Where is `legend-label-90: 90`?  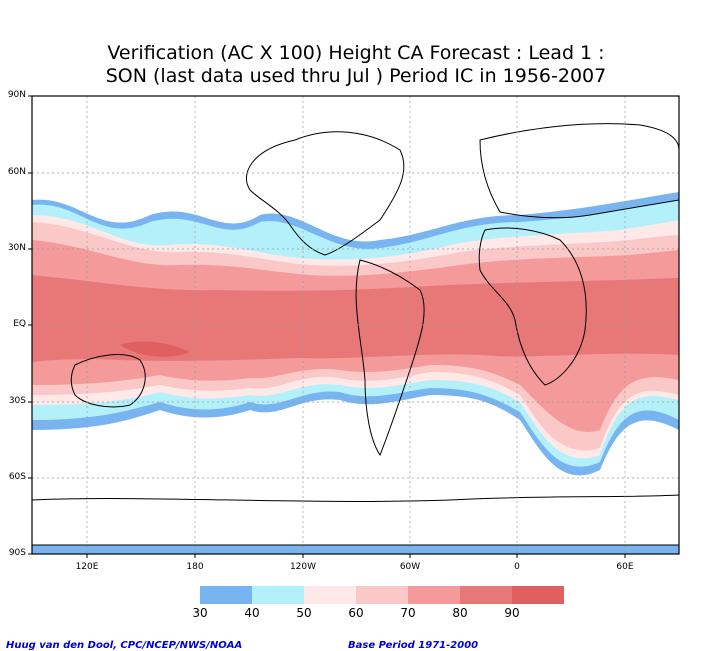
legend-label-90: 90 is located at coordinates (512, 613).